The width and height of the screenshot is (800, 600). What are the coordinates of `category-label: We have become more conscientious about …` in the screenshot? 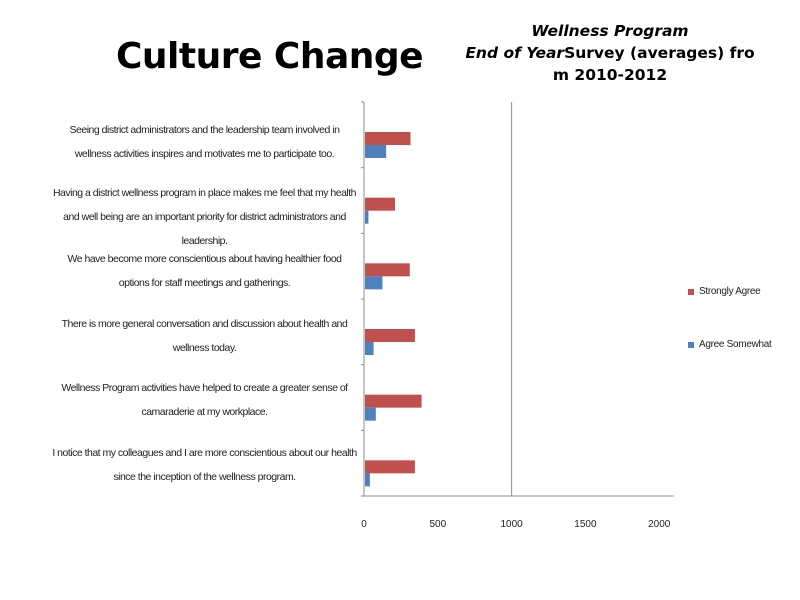 It's located at (205, 271).